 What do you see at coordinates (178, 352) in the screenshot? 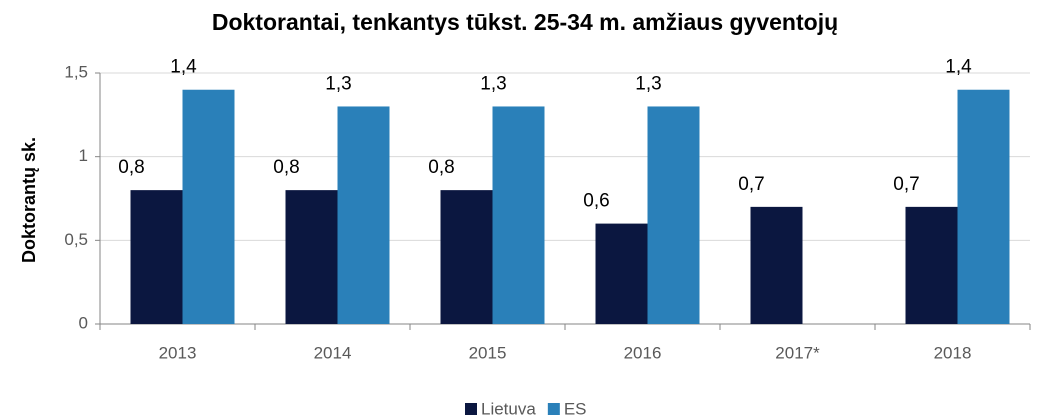
I see `x-tick-label: 2013` at bounding box center [178, 352].